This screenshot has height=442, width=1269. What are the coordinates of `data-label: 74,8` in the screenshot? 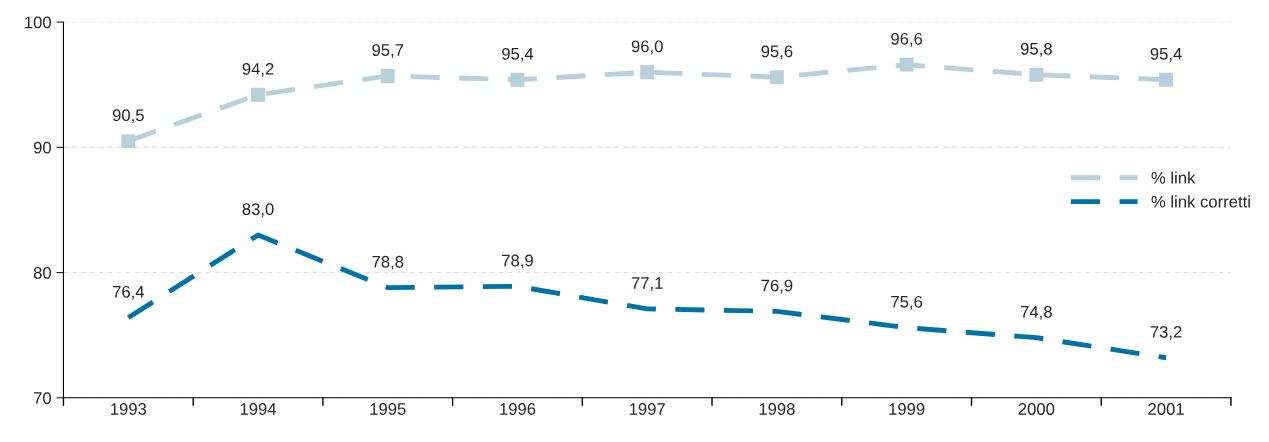 It's located at (1036, 312).